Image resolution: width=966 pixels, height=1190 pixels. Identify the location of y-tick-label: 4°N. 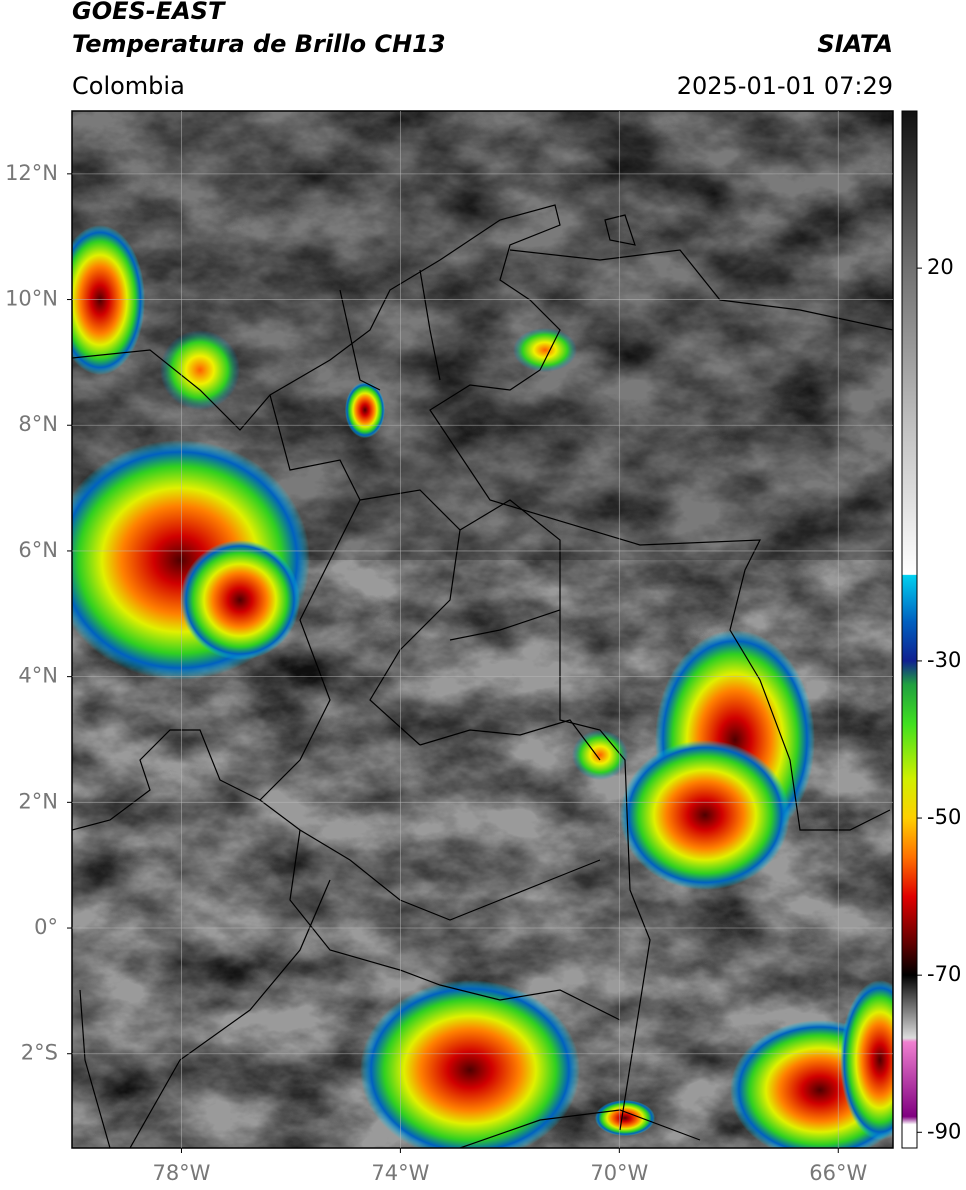
(38, 676).